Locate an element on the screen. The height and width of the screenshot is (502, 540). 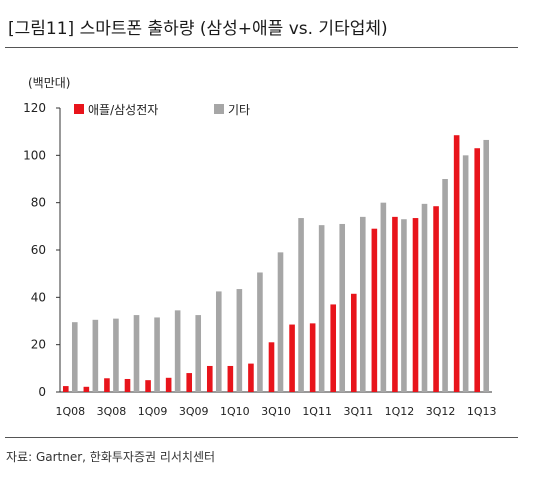
legend-label: 애플/삼성전자 is located at coordinates (123, 110).